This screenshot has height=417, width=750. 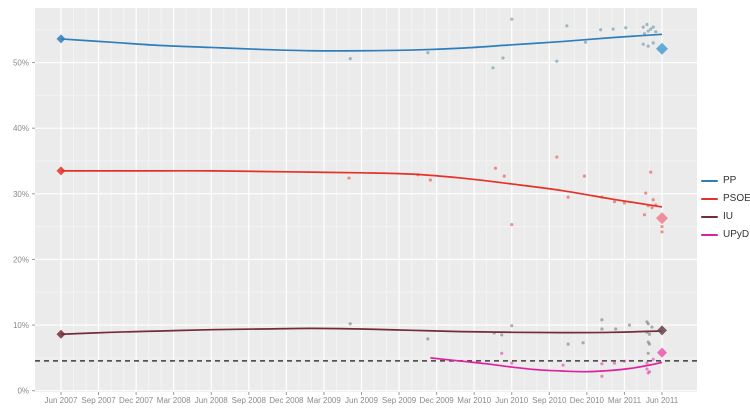 I want to click on x-tick-label: Mar 2008, so click(x=174, y=400).